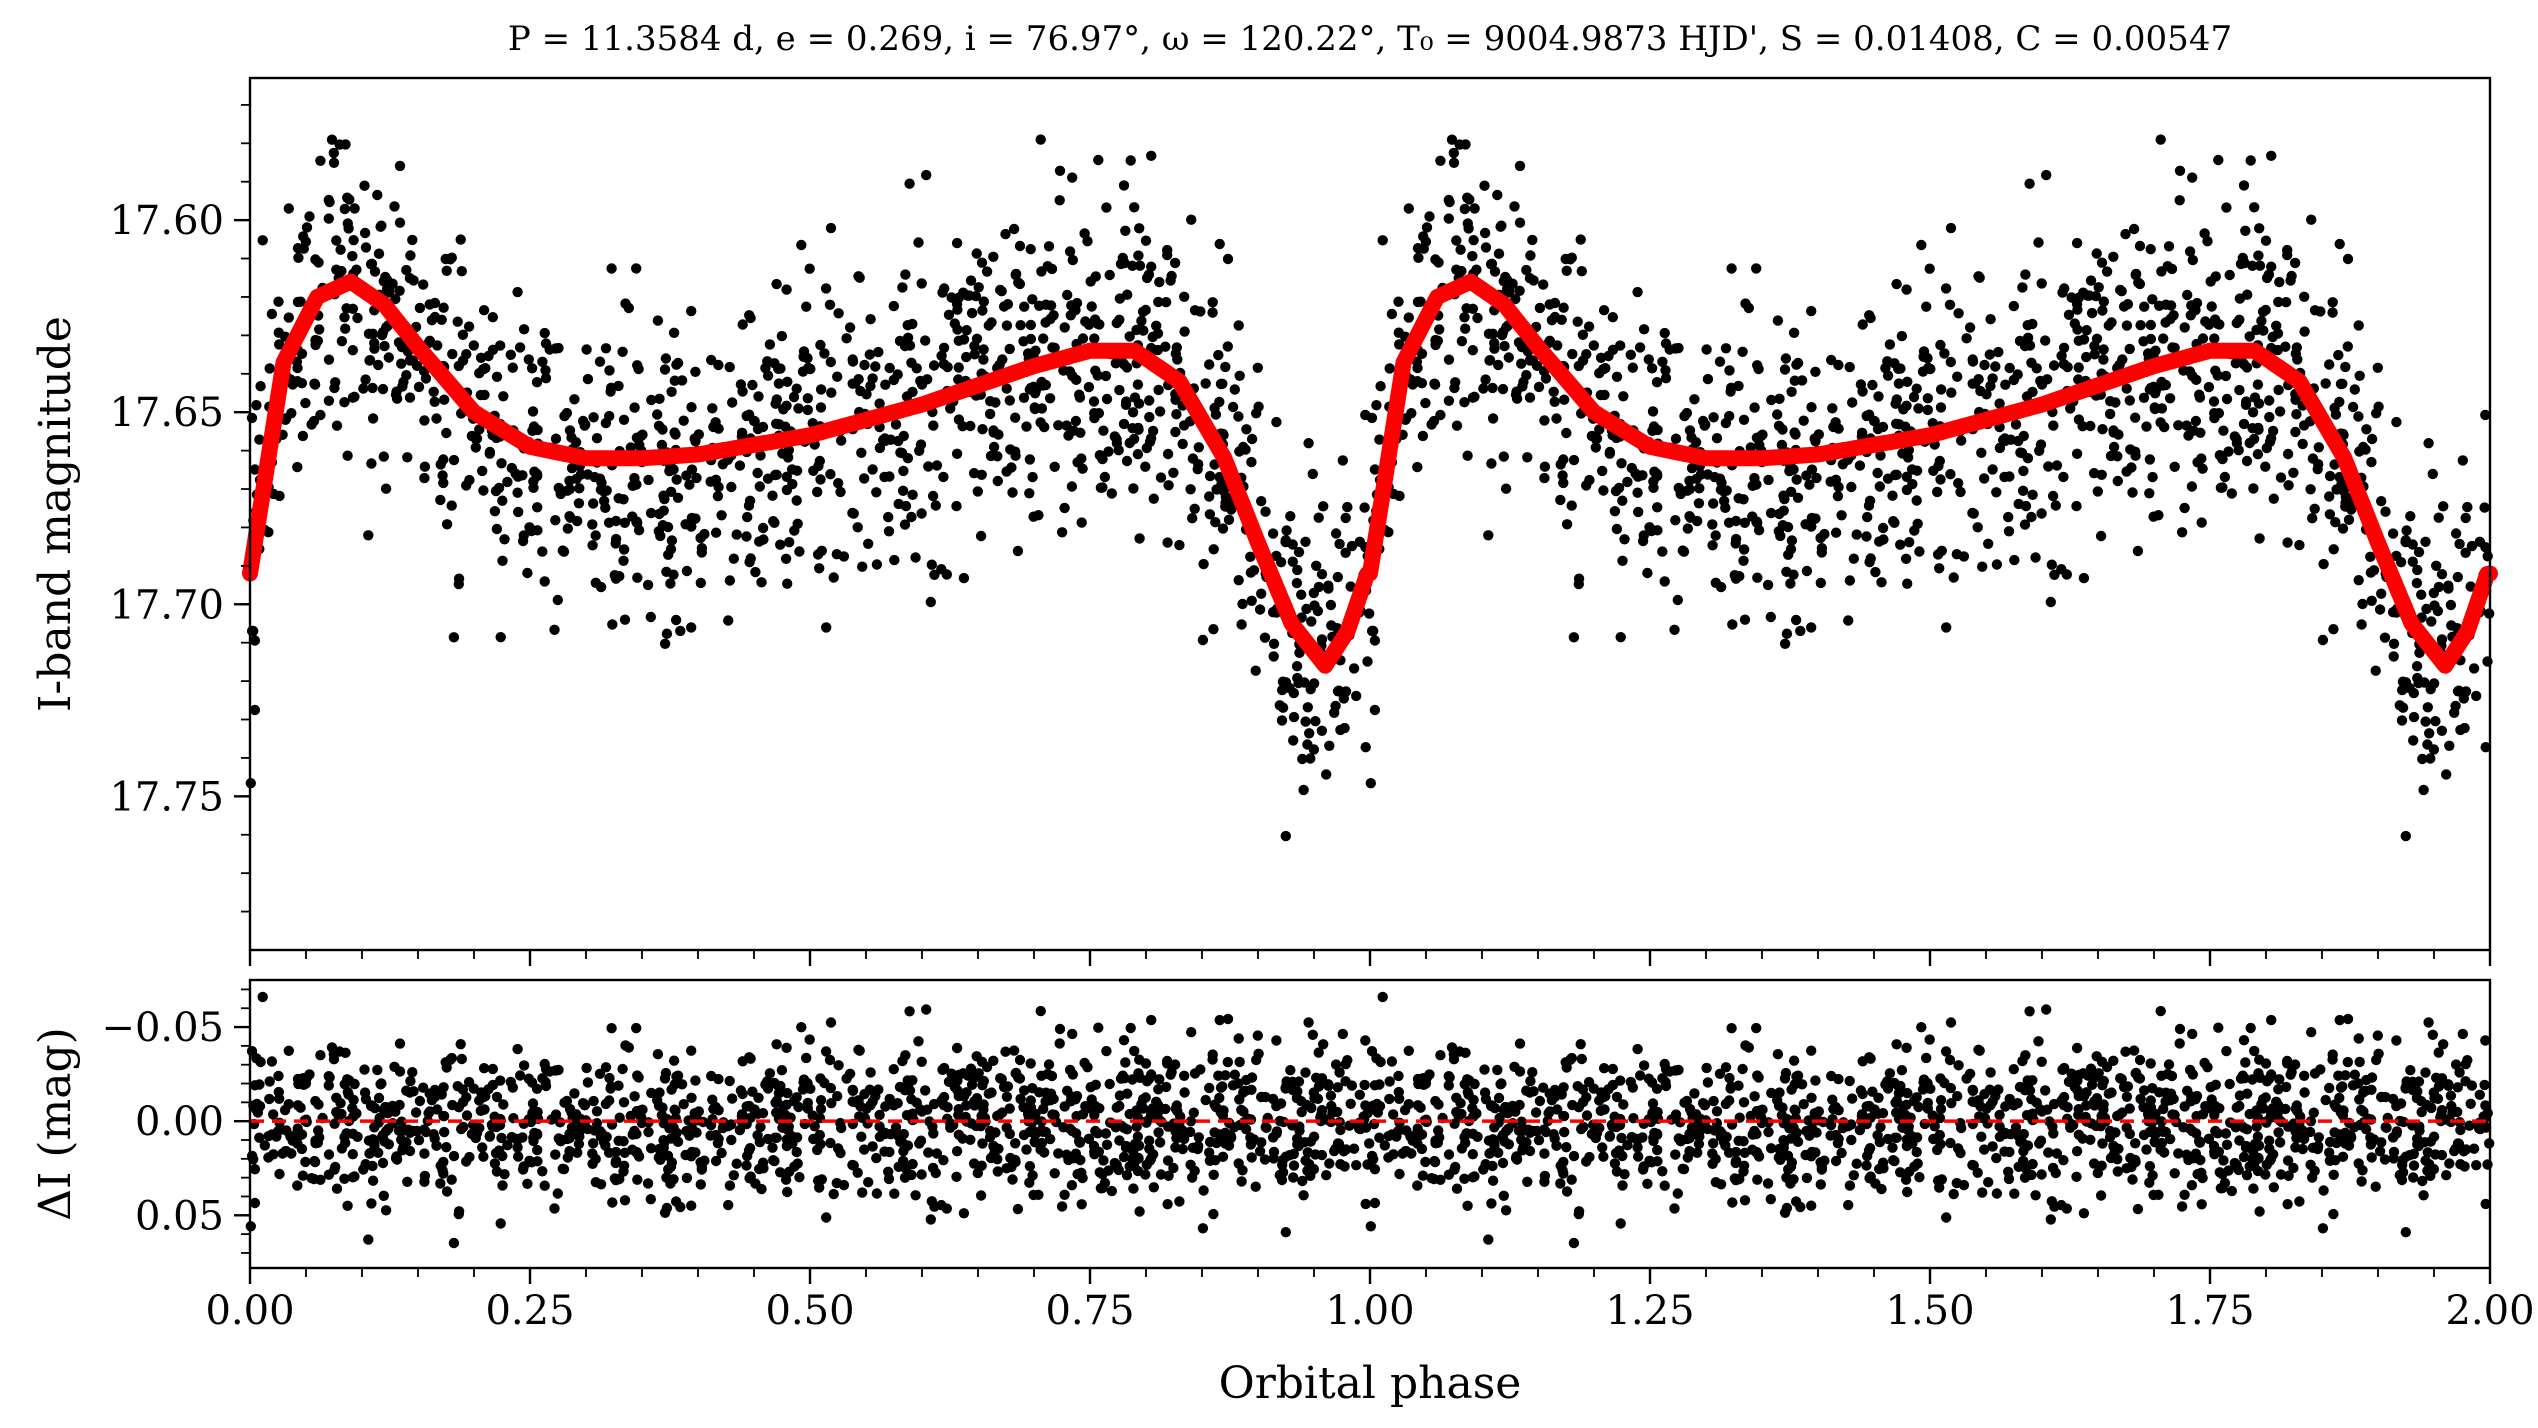  What do you see at coordinates (166, 413) in the screenshot?
I see `y-tick-label: 17.65` at bounding box center [166, 413].